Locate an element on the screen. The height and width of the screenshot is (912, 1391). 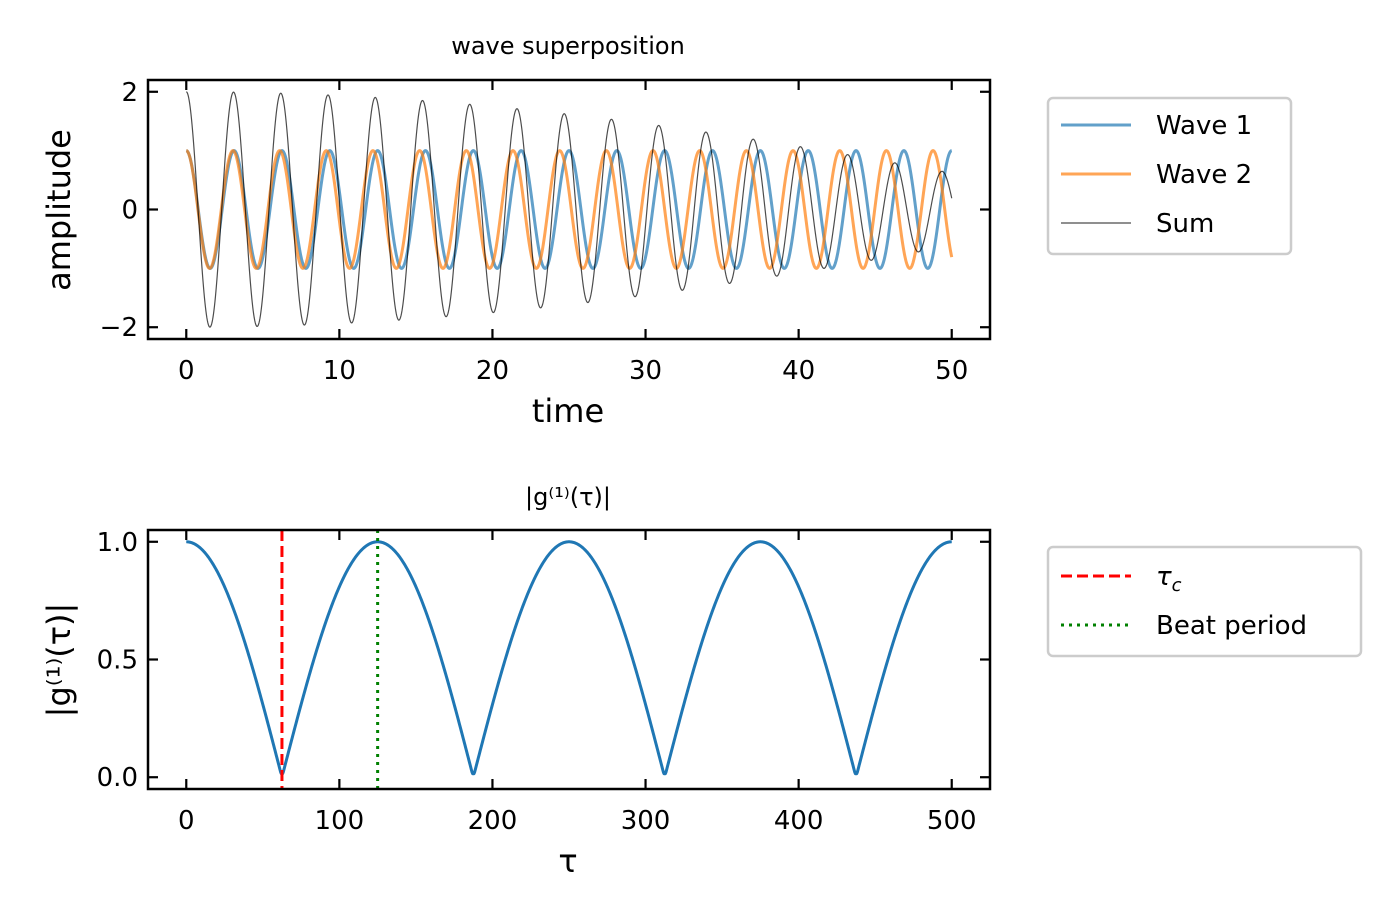
top-series-group is located at coordinates (569, 209).